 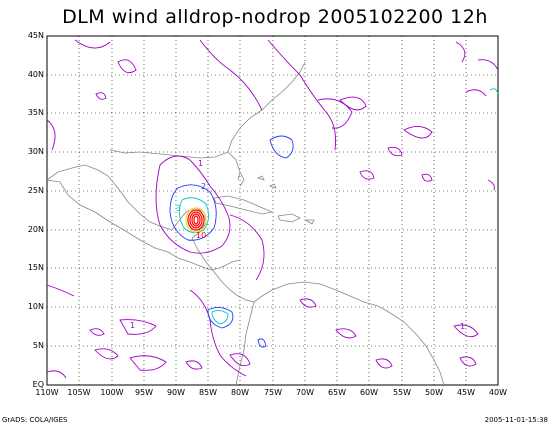 What do you see at coordinates (35, 420) in the screenshot?
I see `footer-credit: GrADS: COLA/IGES` at bounding box center [35, 420].